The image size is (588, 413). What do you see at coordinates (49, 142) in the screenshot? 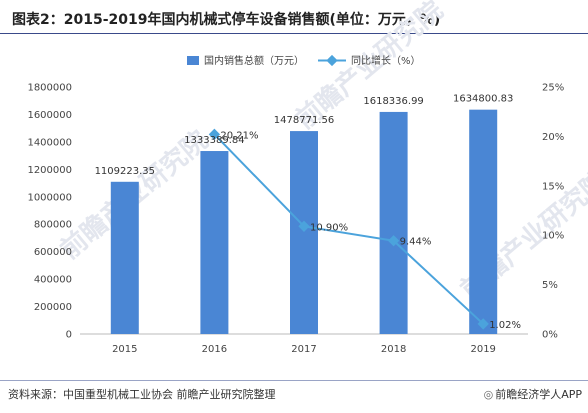
I see `y-left-tick-label: 1400000` at bounding box center [49, 142].